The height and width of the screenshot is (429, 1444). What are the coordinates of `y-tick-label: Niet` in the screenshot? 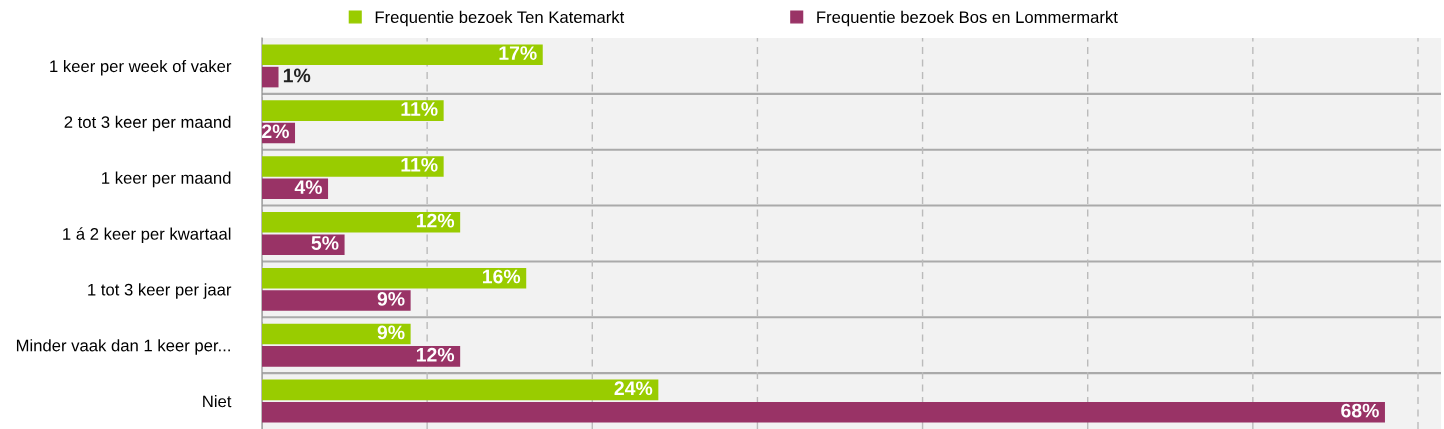 It's located at (217, 401).